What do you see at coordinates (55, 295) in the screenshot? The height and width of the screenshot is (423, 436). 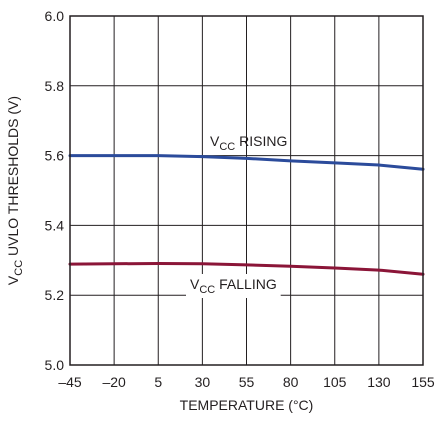 I see `y-tick-label: 5.2` at bounding box center [55, 295].